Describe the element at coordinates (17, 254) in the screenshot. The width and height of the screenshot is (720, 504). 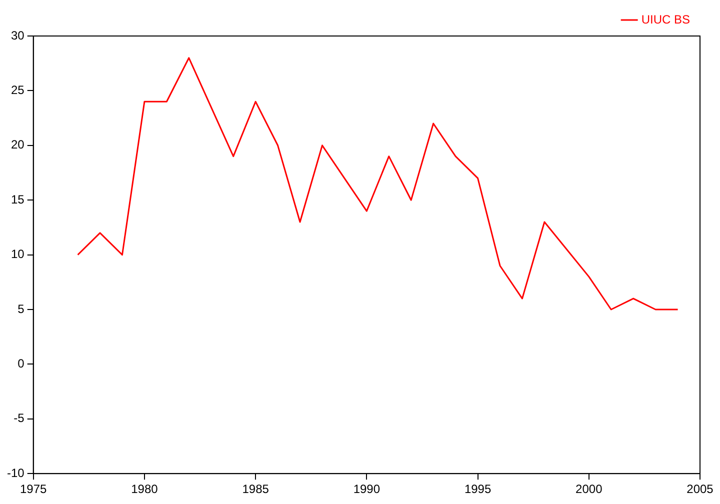
I see `y-tick-label: 10` at that location.